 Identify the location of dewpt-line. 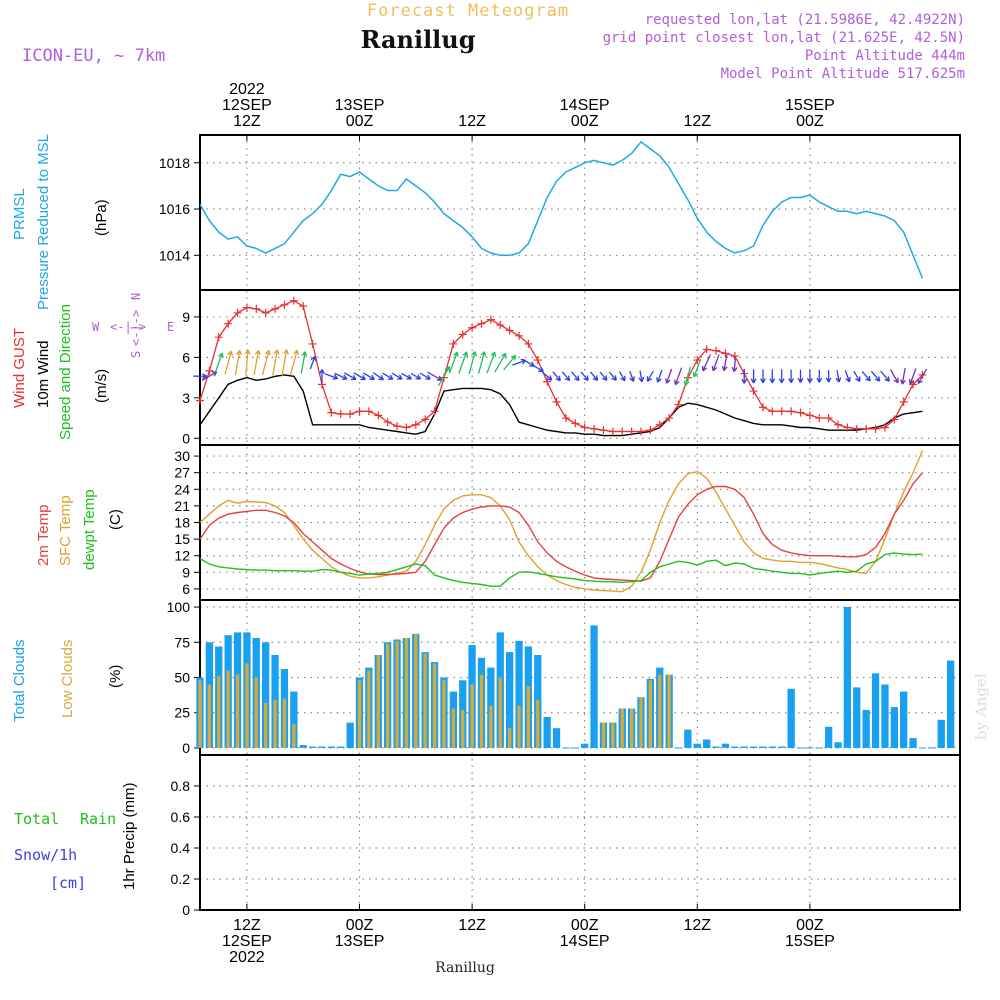
(561, 569).